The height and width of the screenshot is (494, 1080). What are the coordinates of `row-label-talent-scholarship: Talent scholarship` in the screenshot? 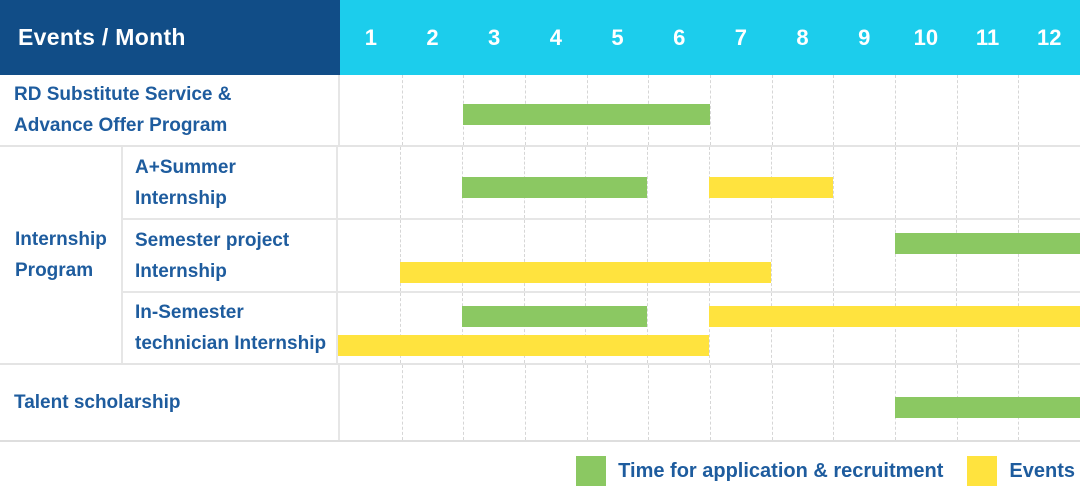 It's located at (170, 402).